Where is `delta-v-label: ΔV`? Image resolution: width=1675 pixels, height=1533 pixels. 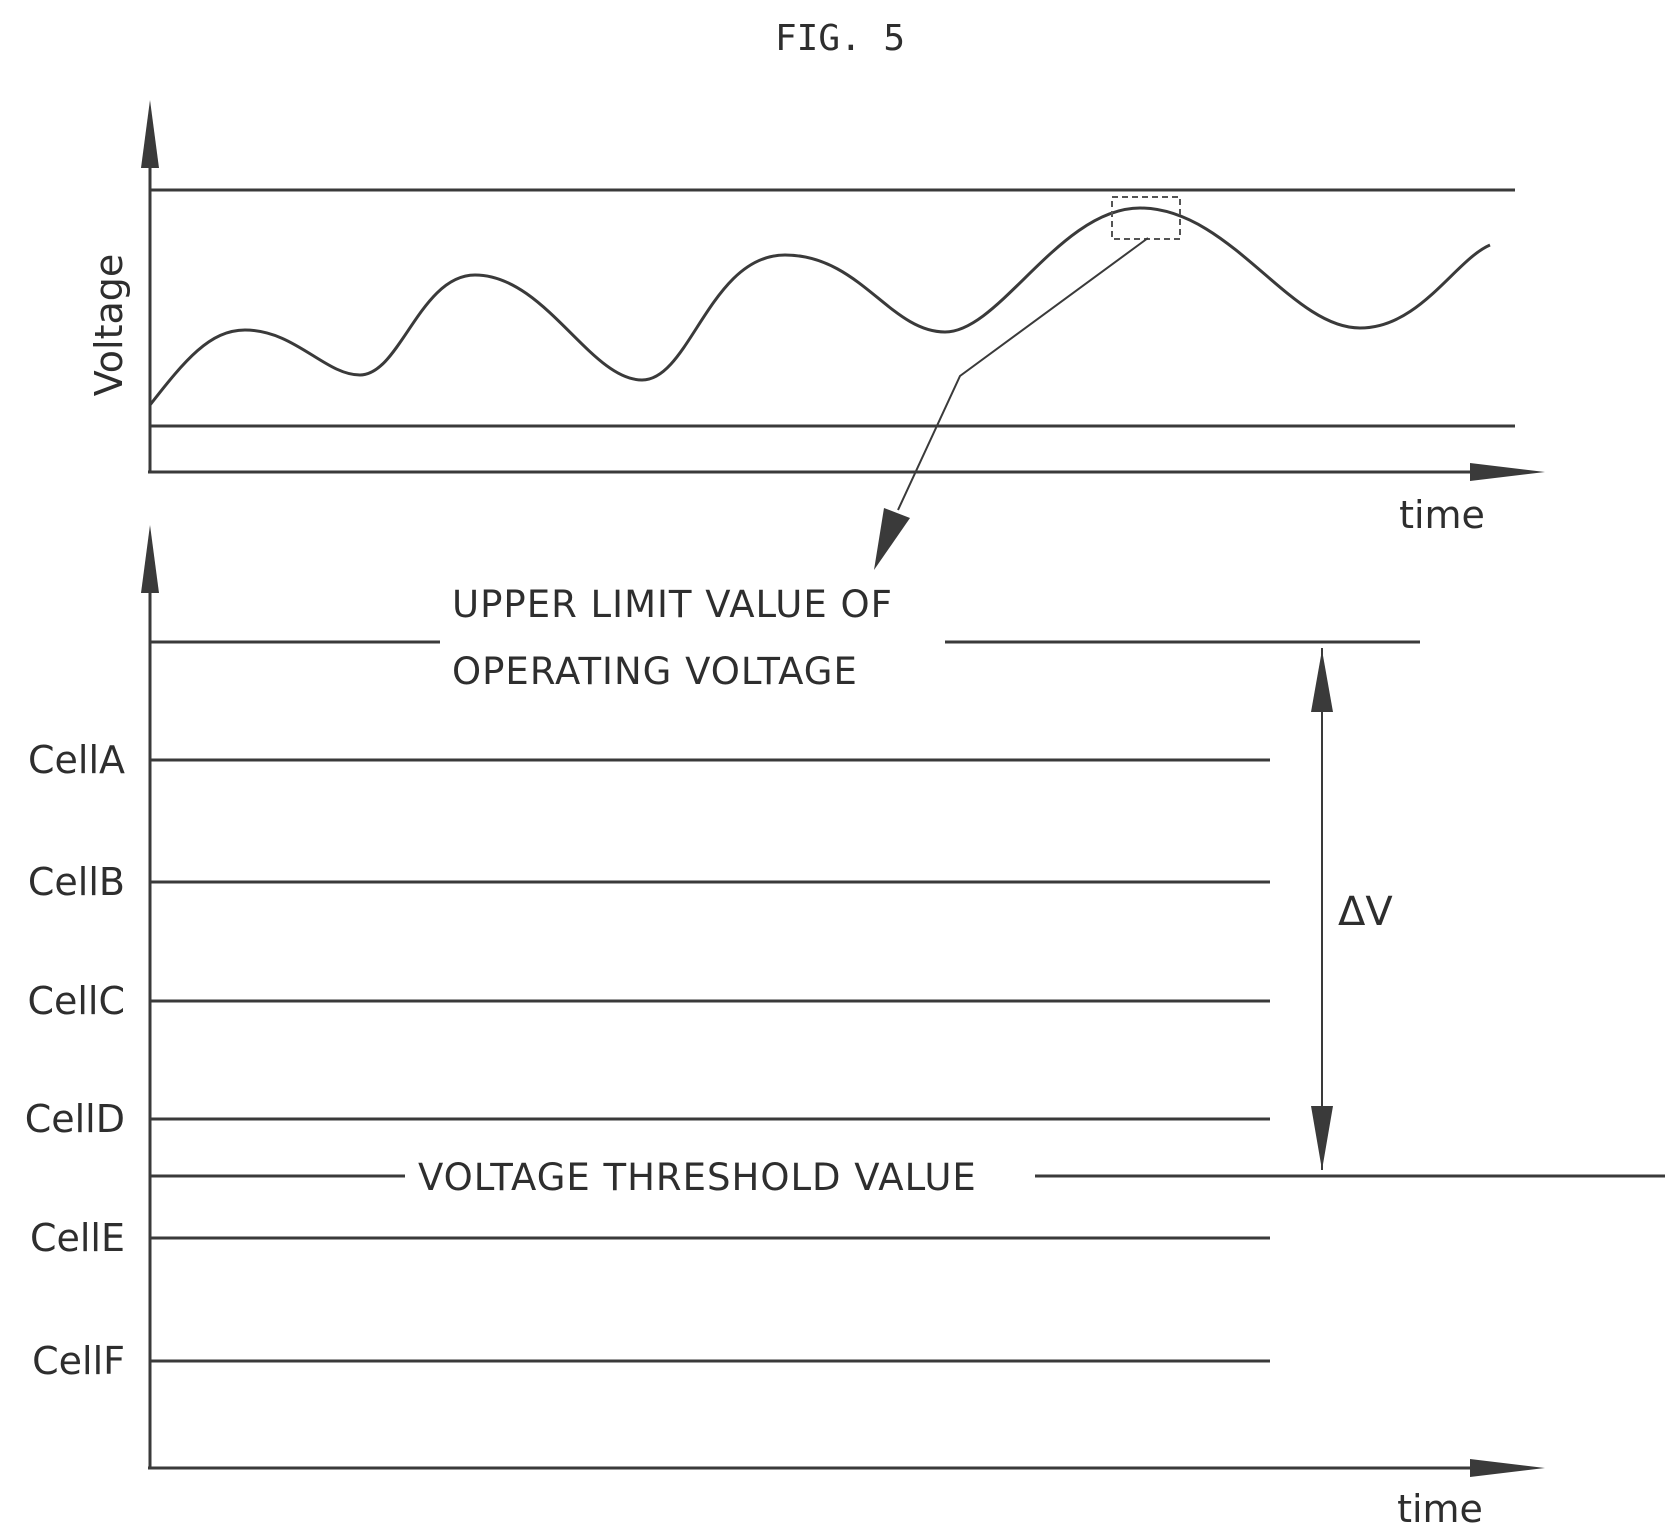 delta-v-label: ΔV is located at coordinates (1365, 912).